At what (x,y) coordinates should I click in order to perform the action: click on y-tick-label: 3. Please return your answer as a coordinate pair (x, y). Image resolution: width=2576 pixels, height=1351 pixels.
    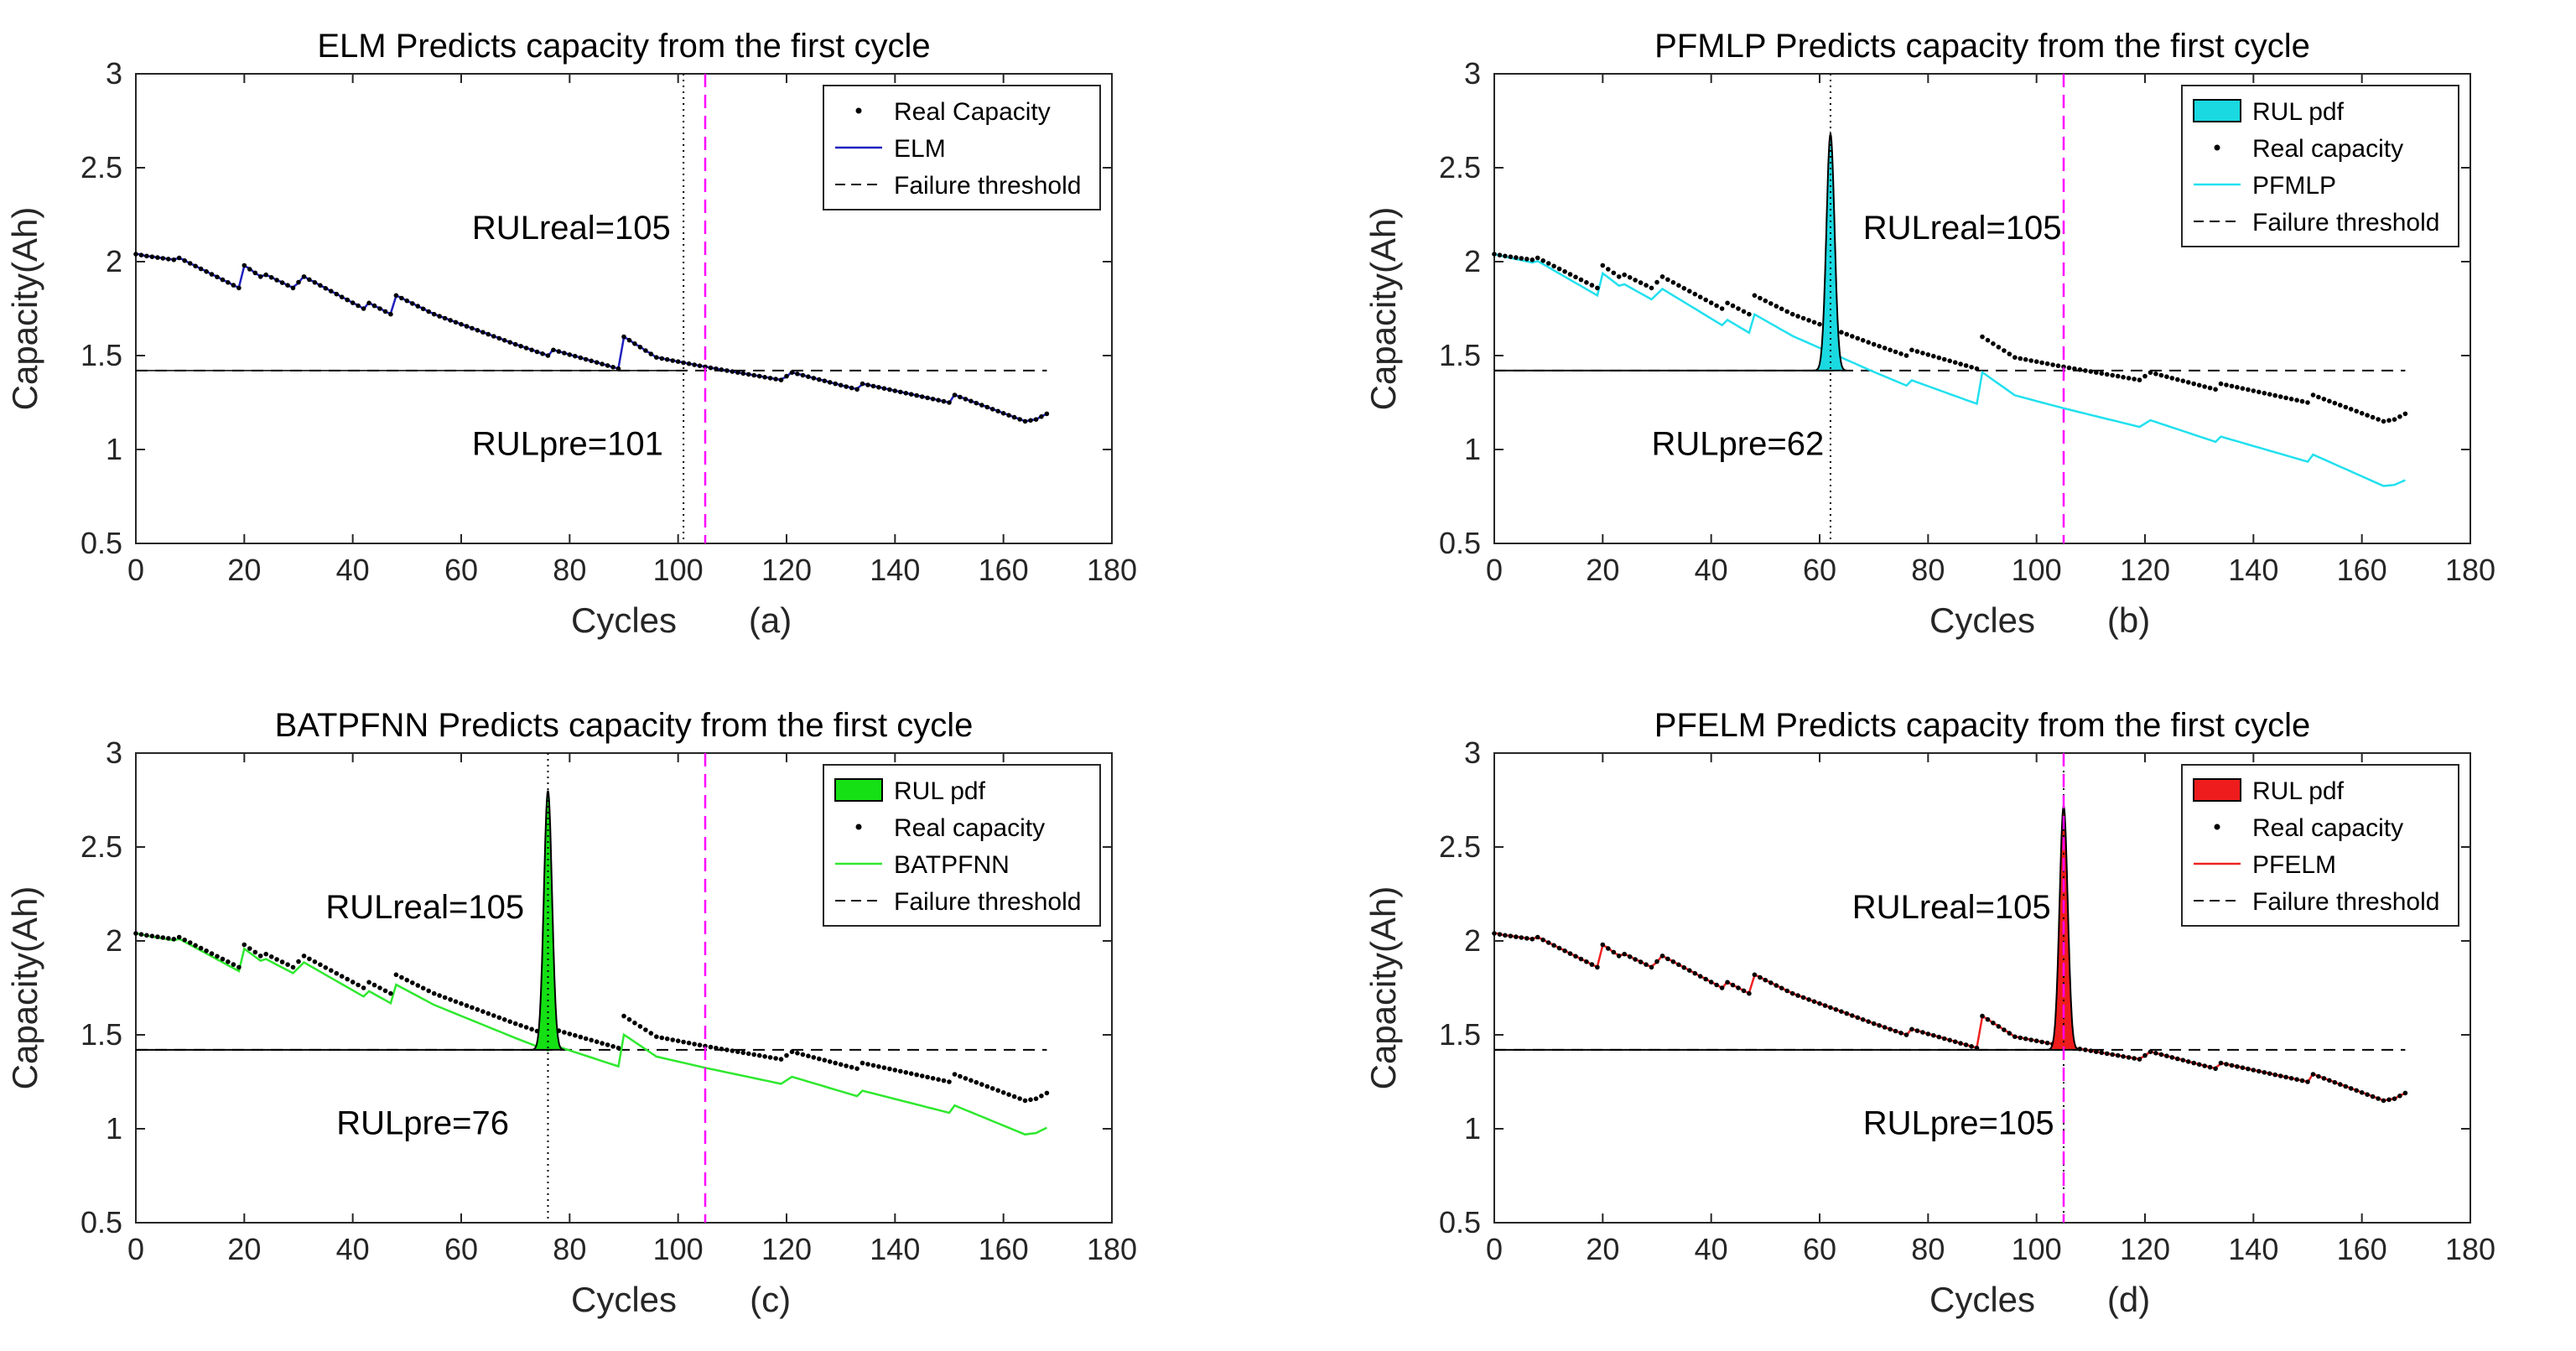
    Looking at the image, I should click on (1472, 73).